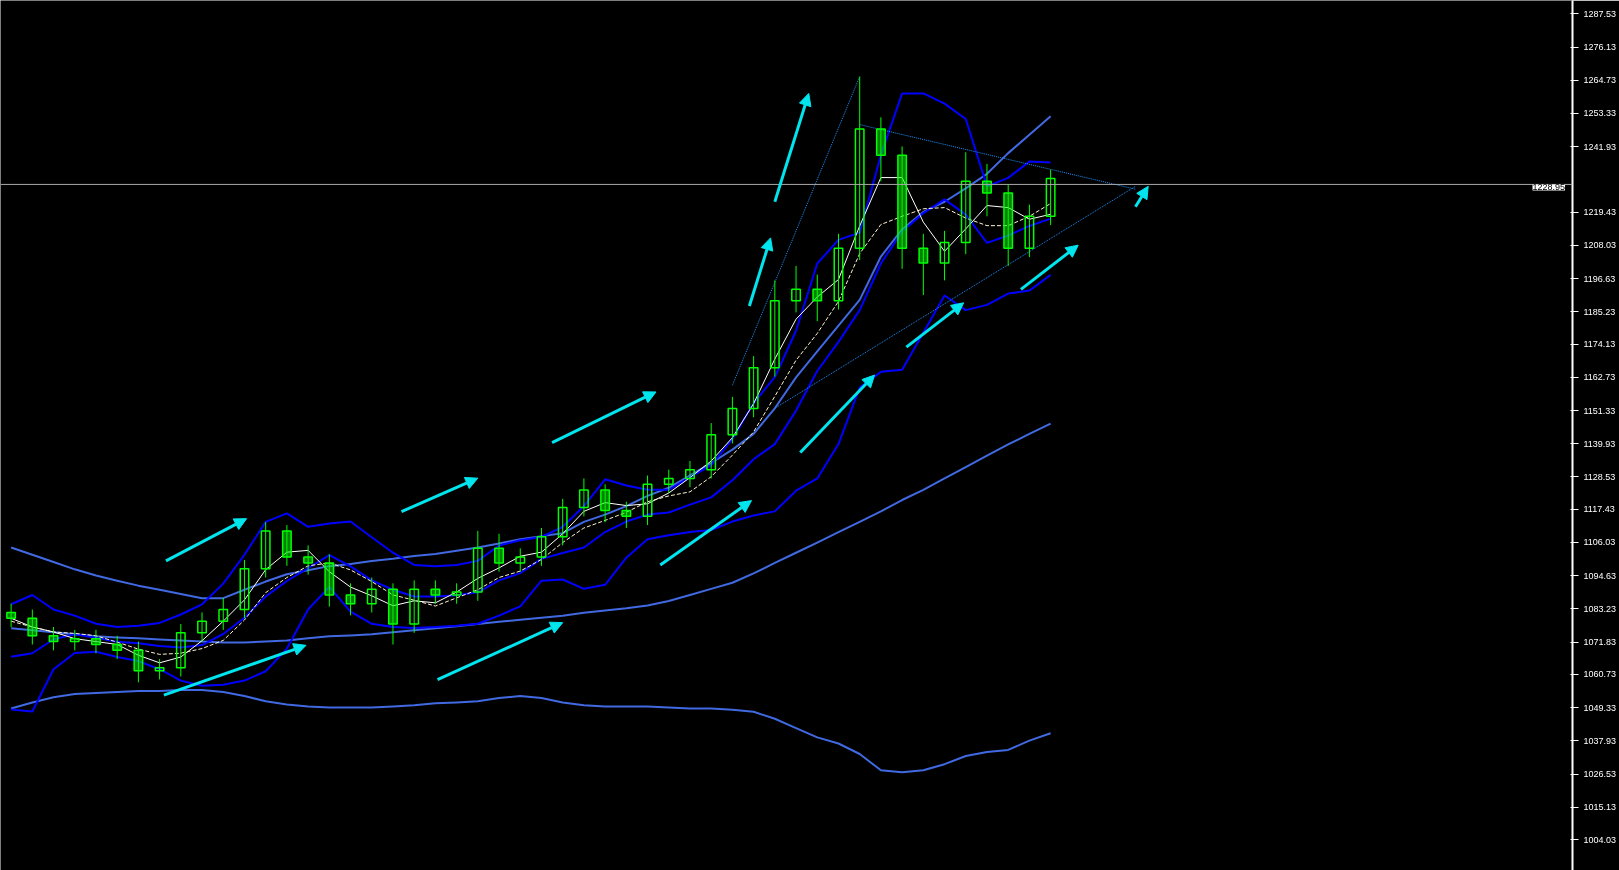 The height and width of the screenshot is (870, 1619). What do you see at coordinates (1600, 774) in the screenshot?
I see `y-tick-label: 1026.53` at bounding box center [1600, 774].